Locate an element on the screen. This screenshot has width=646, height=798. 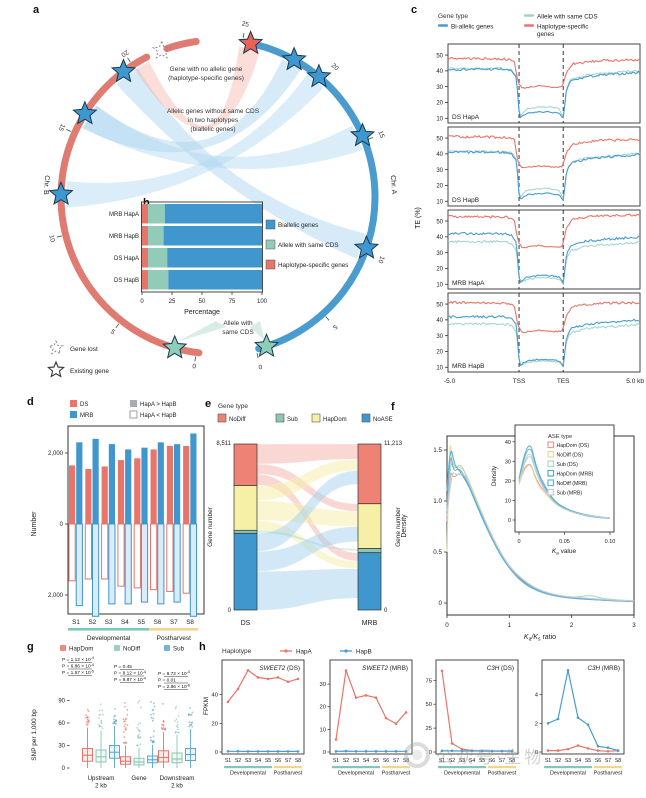
inset-x-tick-label: 0.10 is located at coordinates (610, 542).